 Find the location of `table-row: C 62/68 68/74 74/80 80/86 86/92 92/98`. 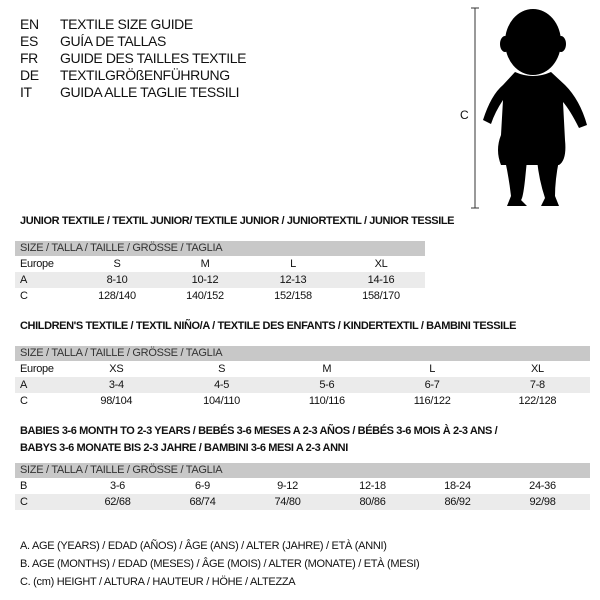

table-row: C 62/68 68/74 74/80 80/86 86/92 92/98 is located at coordinates (302, 502).